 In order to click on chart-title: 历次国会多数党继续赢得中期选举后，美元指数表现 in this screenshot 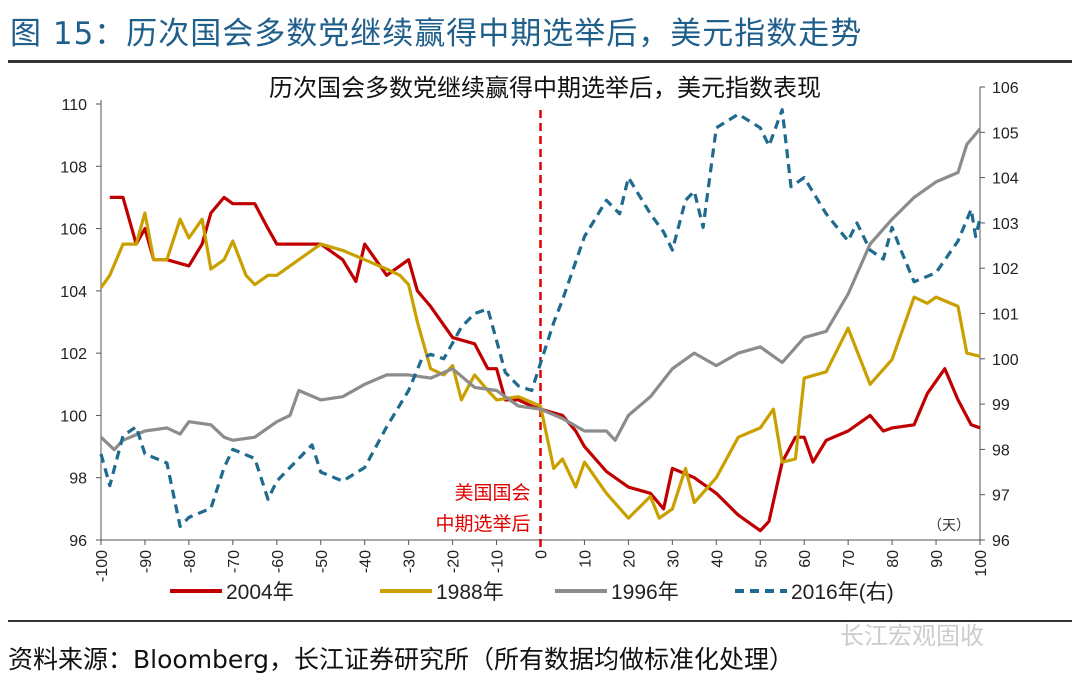, I will do `click(545, 88)`.